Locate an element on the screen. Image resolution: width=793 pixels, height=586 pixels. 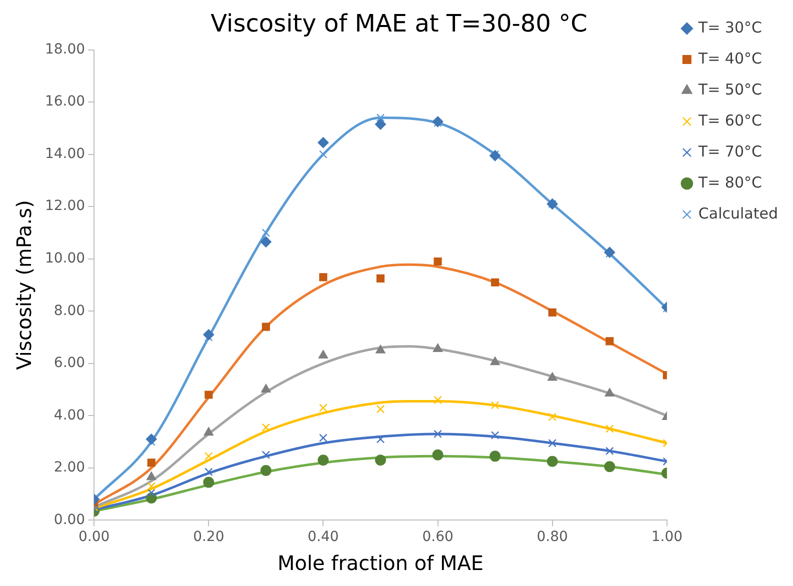
y-tick-label: 12.00 is located at coordinates (65, 206).